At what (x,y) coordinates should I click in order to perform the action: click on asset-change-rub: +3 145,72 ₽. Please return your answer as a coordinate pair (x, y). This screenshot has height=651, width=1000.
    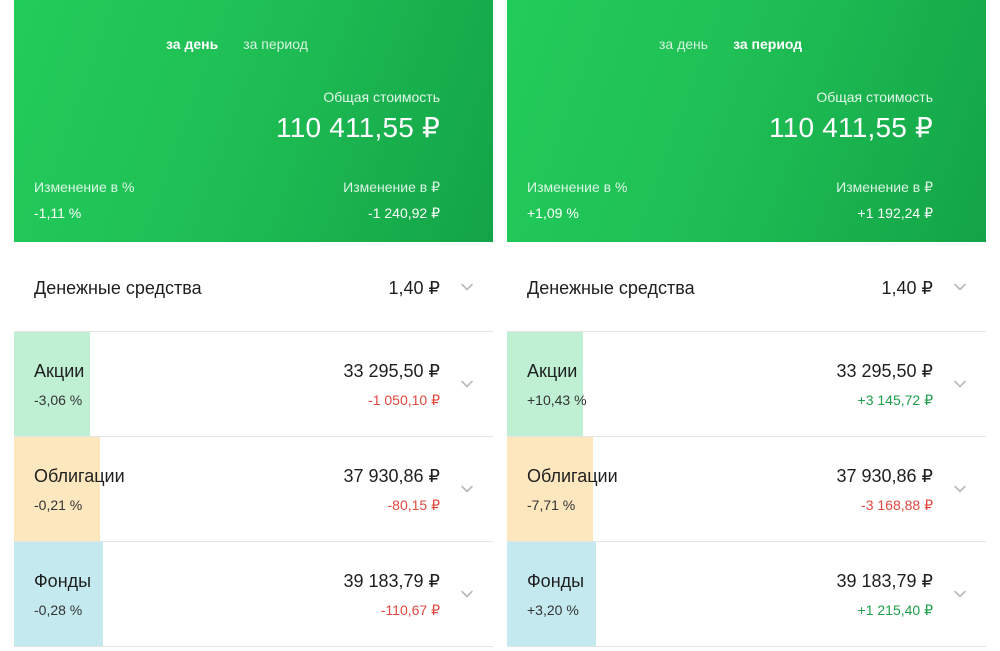
    Looking at the image, I should click on (895, 400).